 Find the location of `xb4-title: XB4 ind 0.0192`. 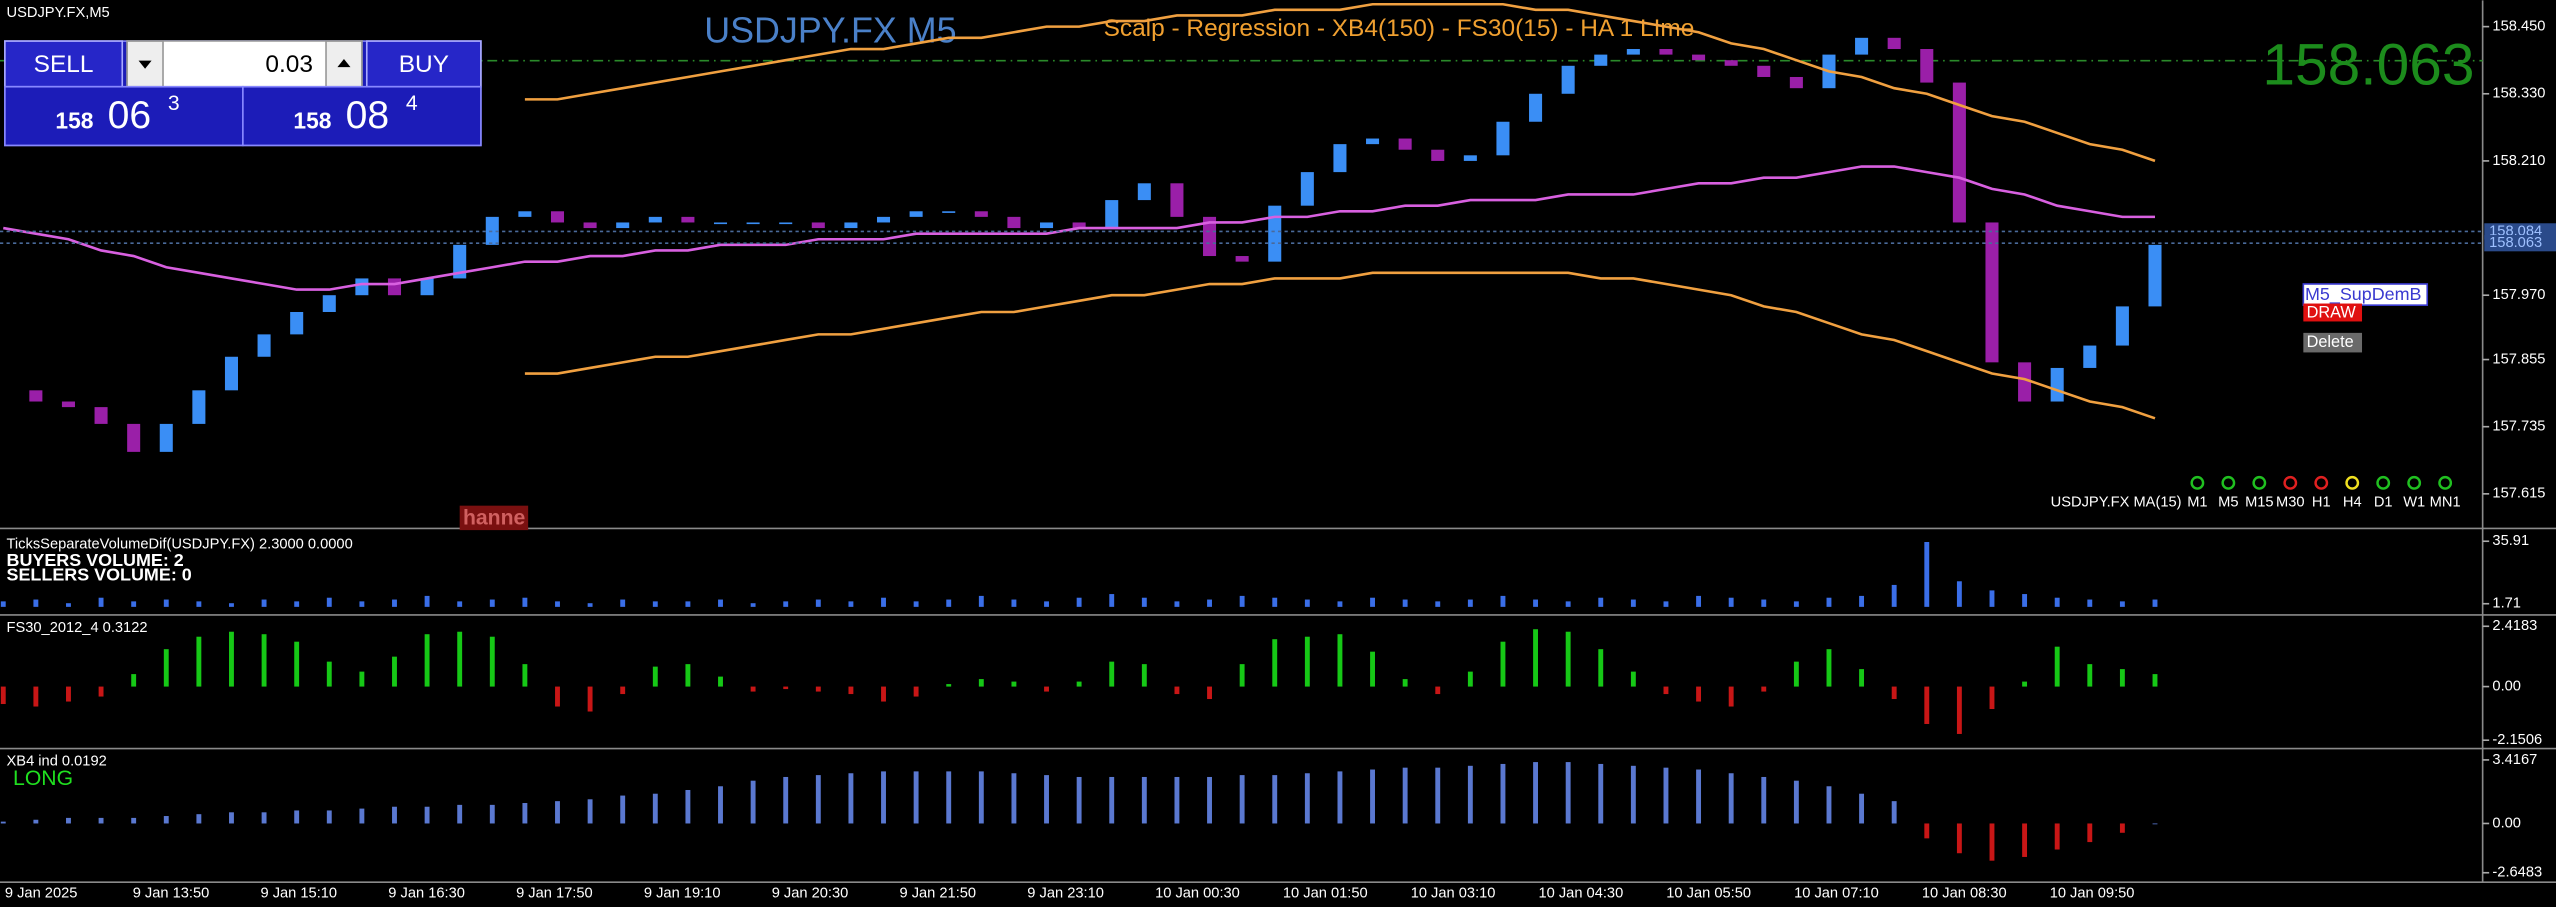

xb4-title: XB4 ind 0.0192 is located at coordinates (57, 761).